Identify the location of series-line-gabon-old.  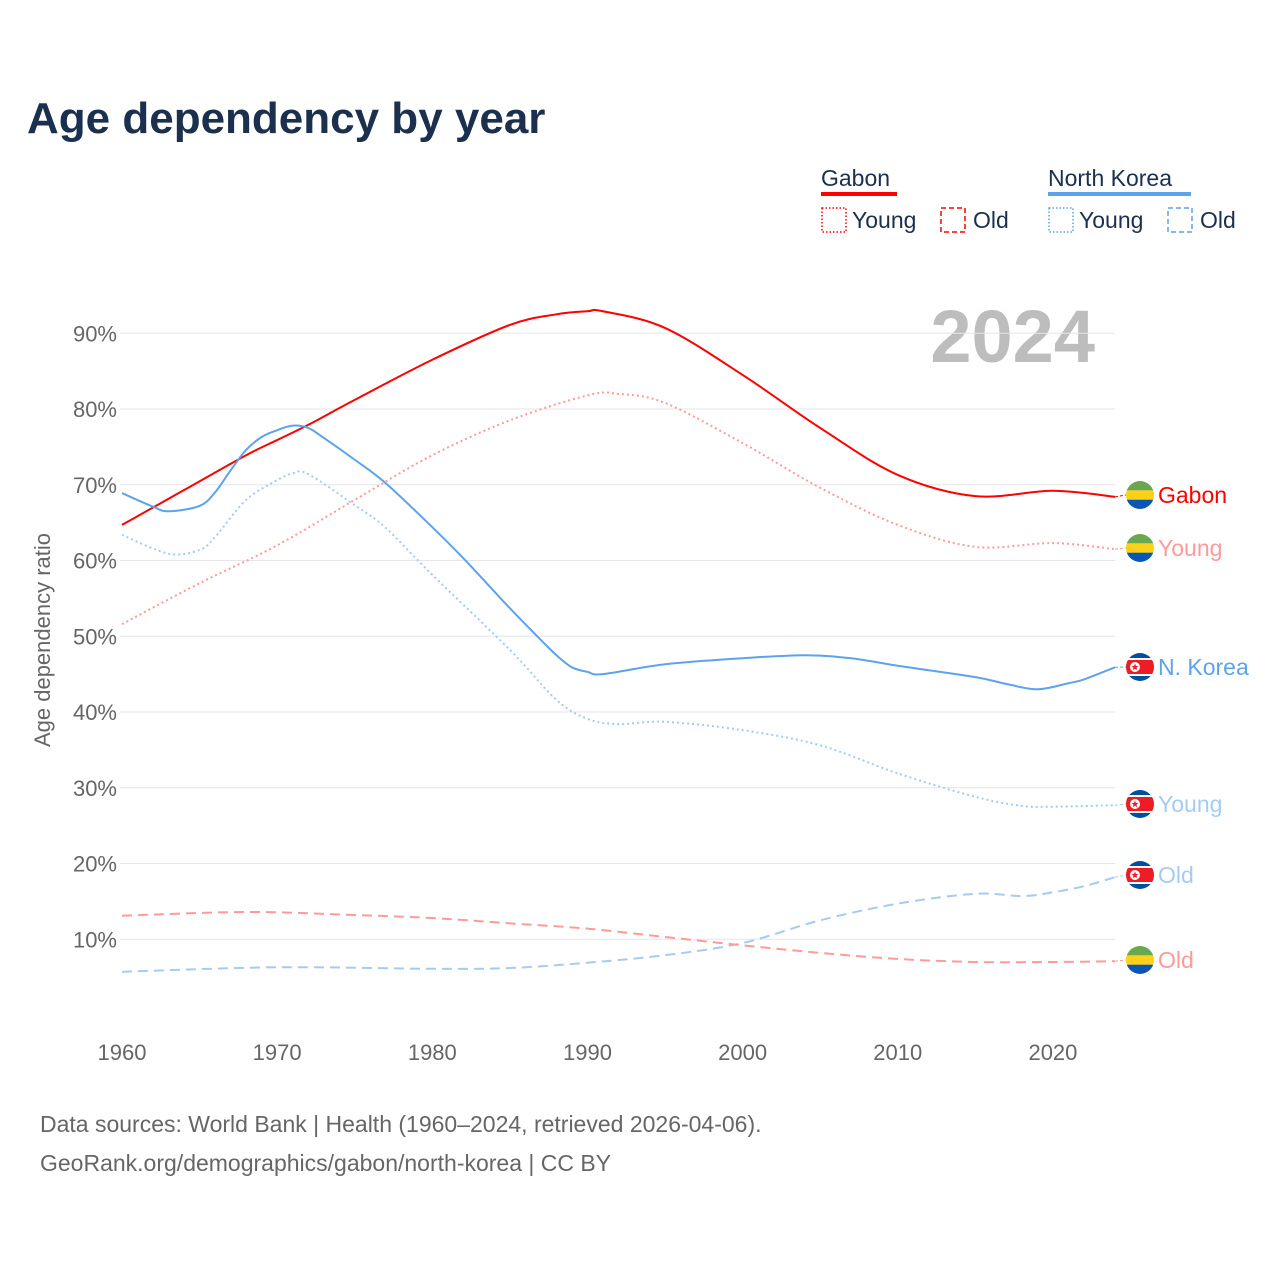
(618, 937).